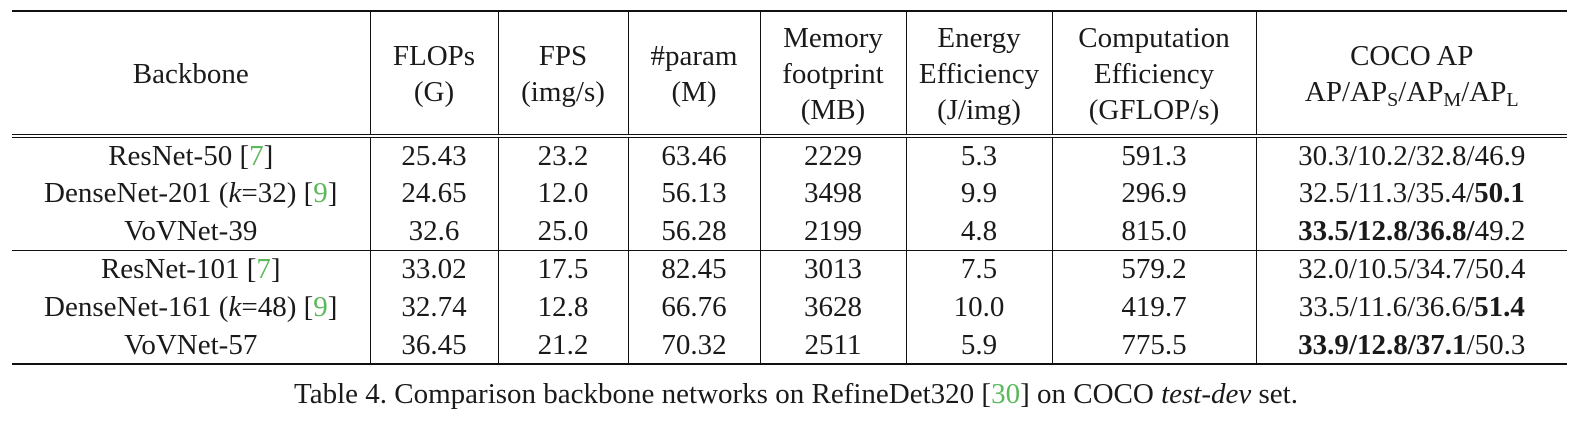  What do you see at coordinates (978, 155) in the screenshot?
I see `energy-cell: 5.3` at bounding box center [978, 155].